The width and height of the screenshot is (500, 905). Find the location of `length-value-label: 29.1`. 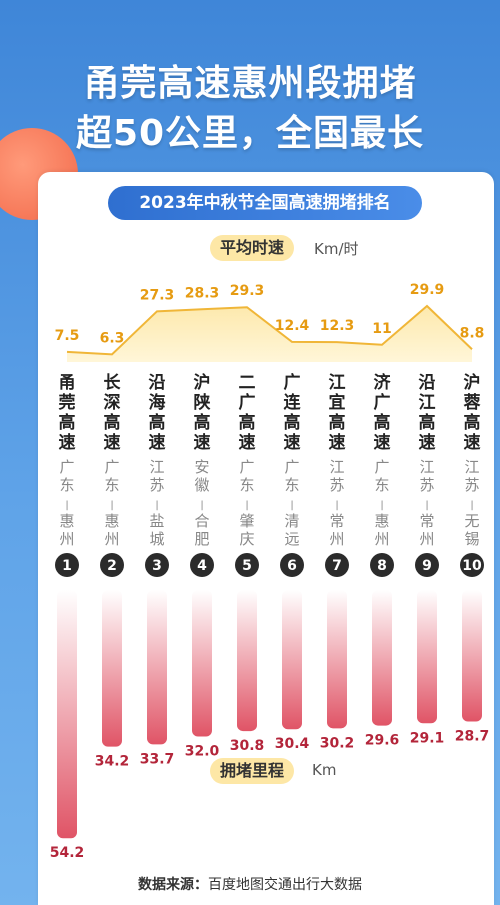

length-value-label: 29.1 is located at coordinates (427, 738).